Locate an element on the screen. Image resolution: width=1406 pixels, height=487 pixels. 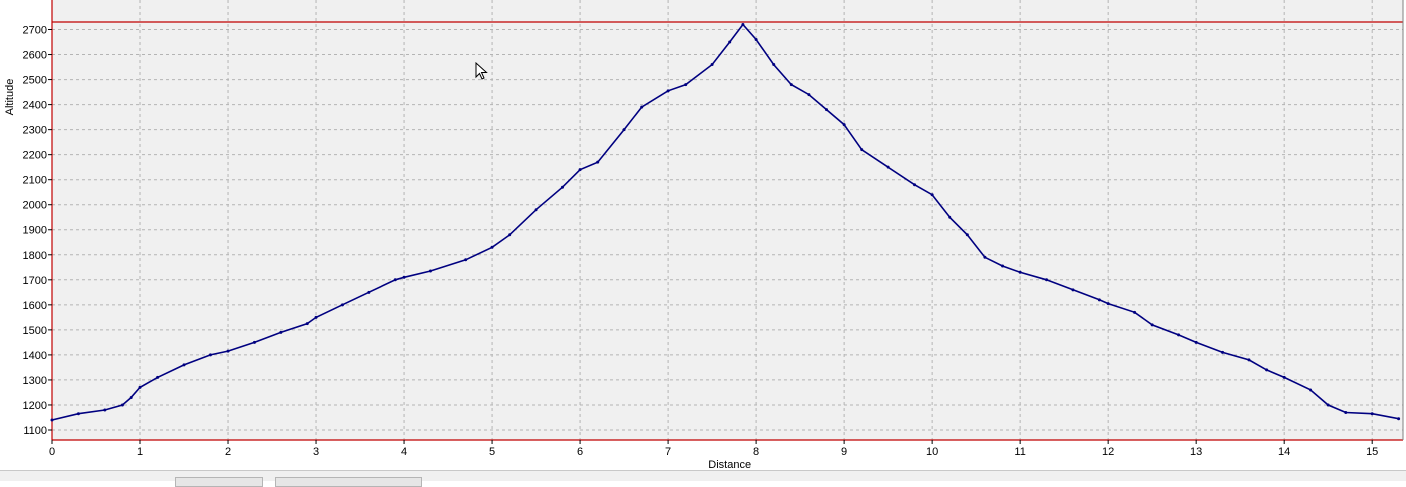
x-tick-label: 7 is located at coordinates (668, 452).